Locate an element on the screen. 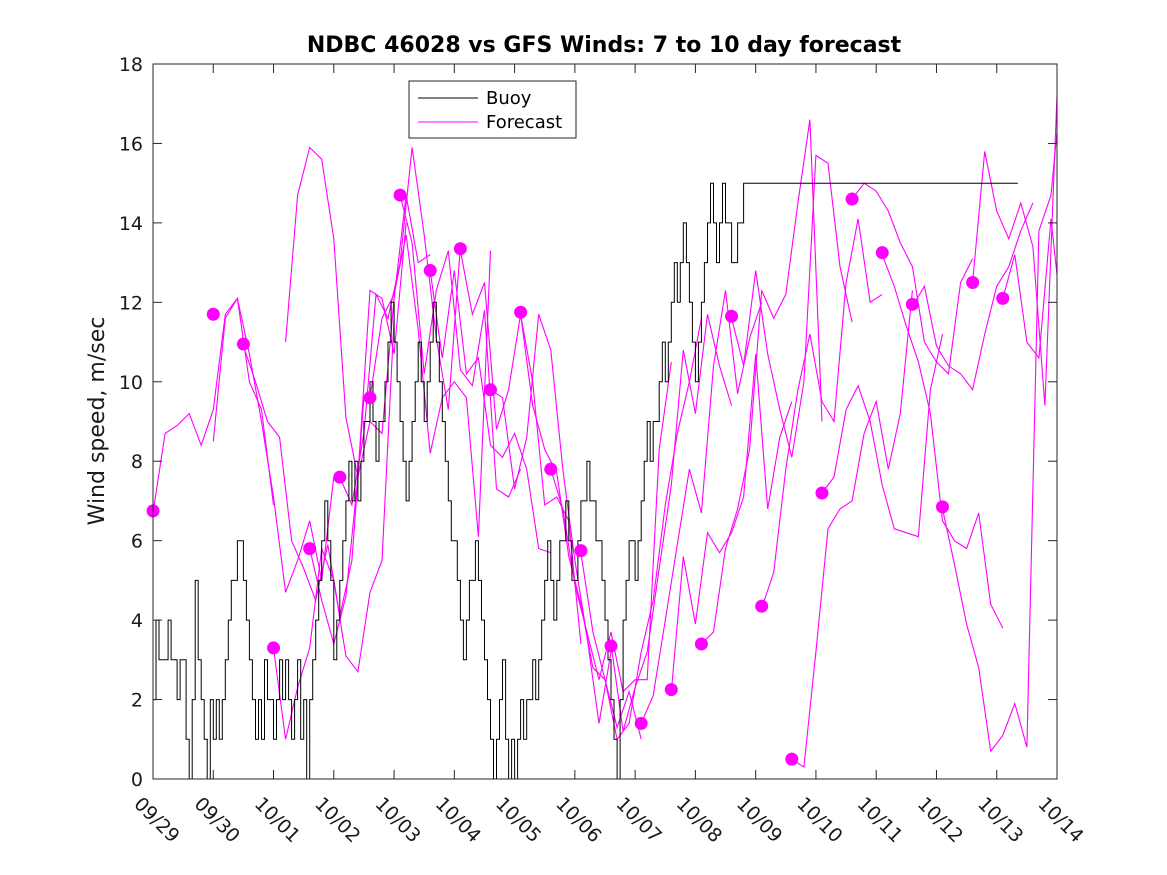 Image resolution: width=1167 pixels, height=875 pixels. y-tick-label: 6 is located at coordinates (137, 542).